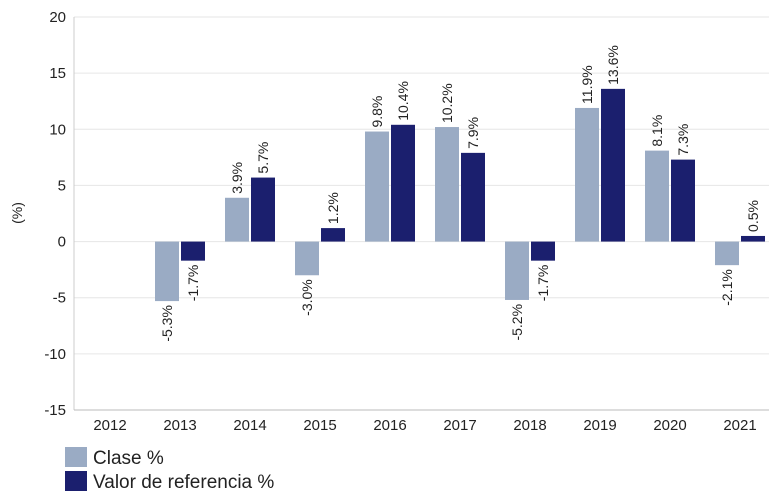  What do you see at coordinates (613, 65) in the screenshot?
I see `value-label: 13.6%` at bounding box center [613, 65].